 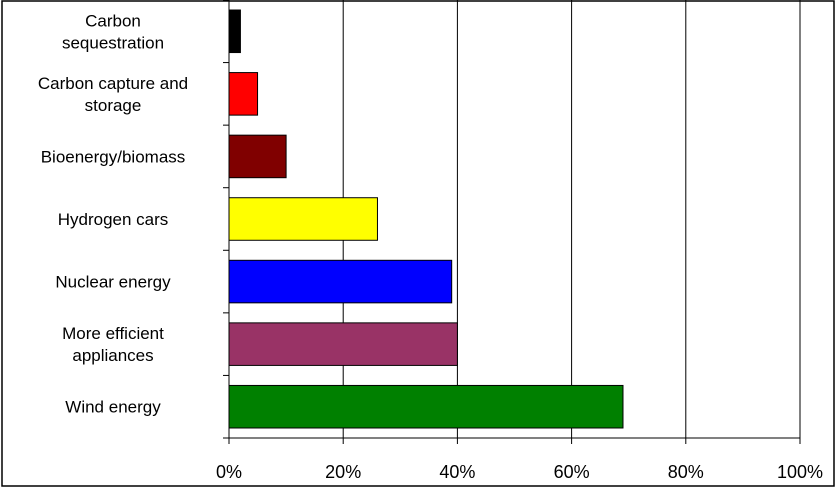 What do you see at coordinates (113, 156) in the screenshot?
I see `category-label: Bioenergy/biomass` at bounding box center [113, 156].